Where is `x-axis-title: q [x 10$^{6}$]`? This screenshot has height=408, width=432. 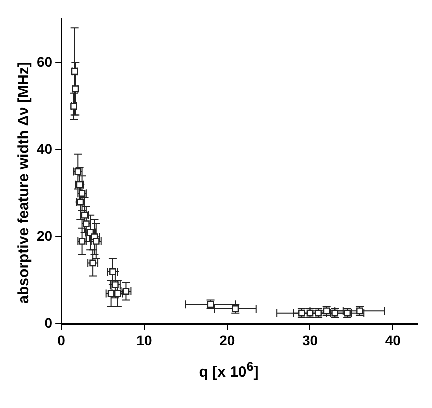 x-axis-title: q [x 10$^{6}$] is located at coordinates (229, 370).